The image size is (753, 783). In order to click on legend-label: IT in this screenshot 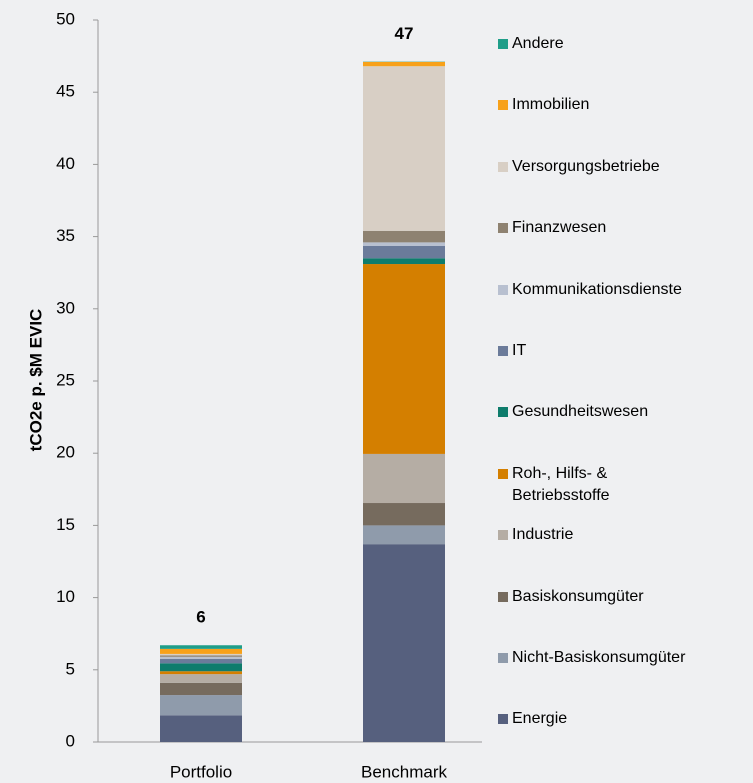, I will do `click(519, 350)`.